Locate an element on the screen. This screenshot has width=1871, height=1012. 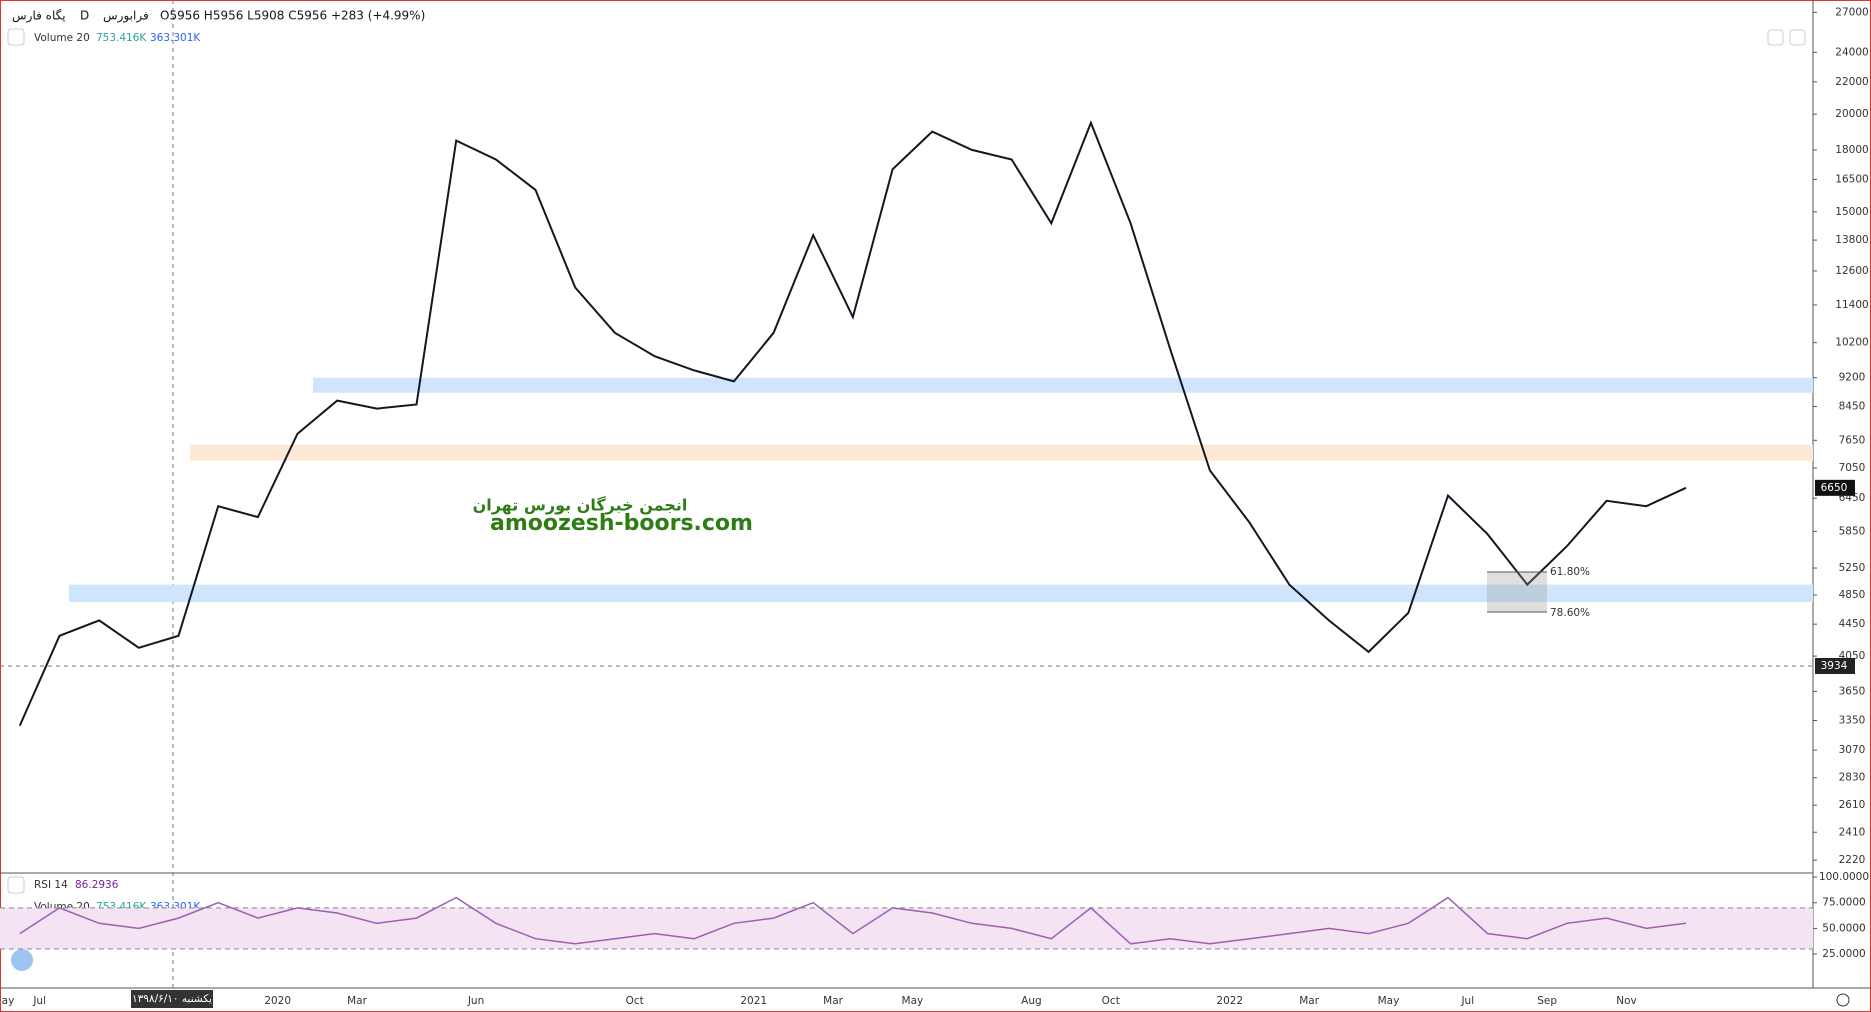
y-tick-label: 10200 is located at coordinates (1851, 343).